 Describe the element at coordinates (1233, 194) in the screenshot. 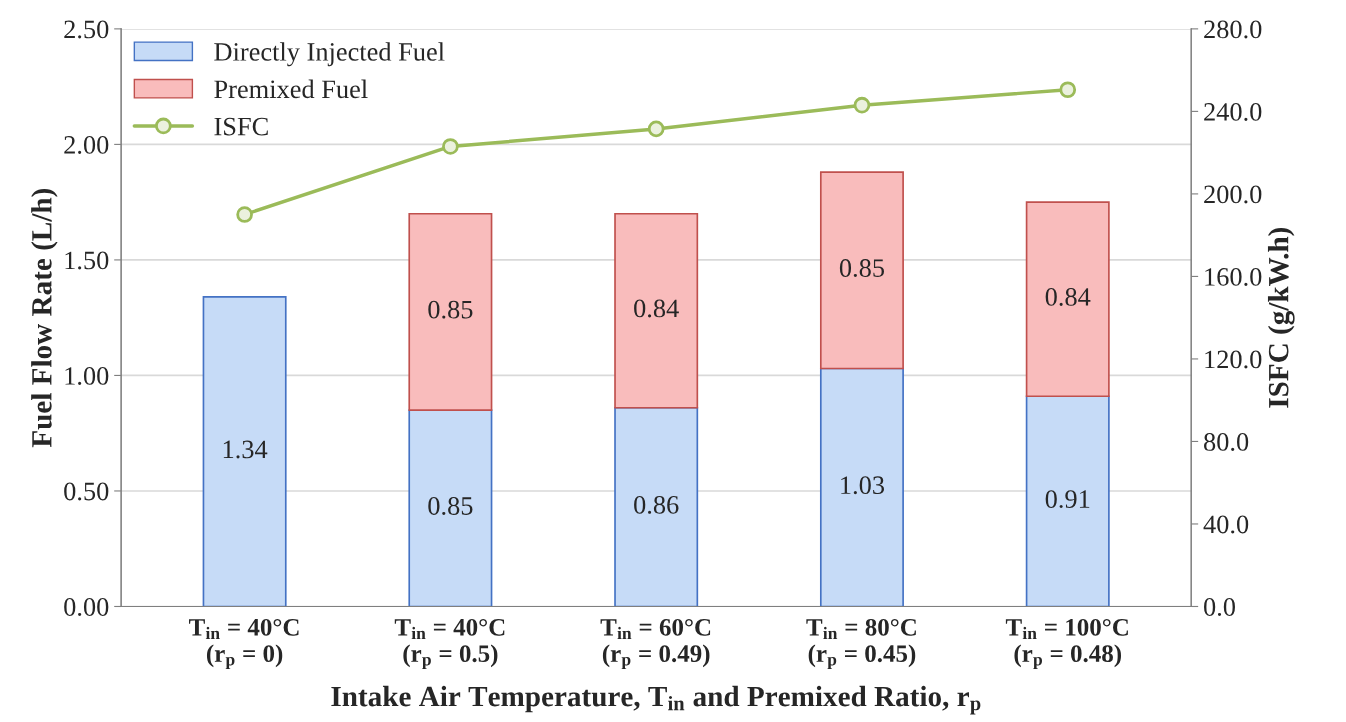

I see `y2-tick-label: 200.0` at that location.